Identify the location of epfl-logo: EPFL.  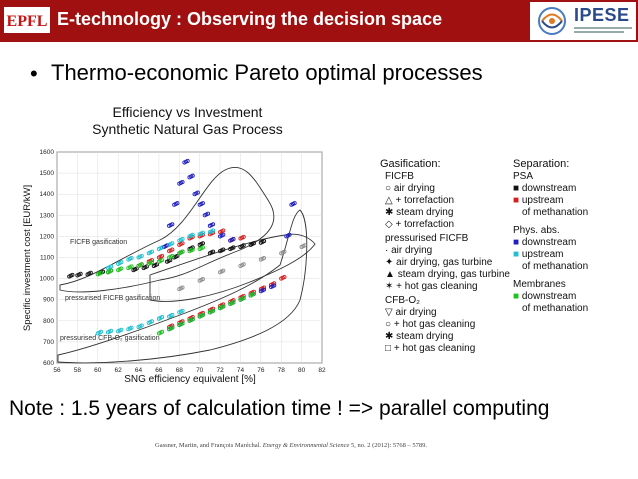
(27, 20).